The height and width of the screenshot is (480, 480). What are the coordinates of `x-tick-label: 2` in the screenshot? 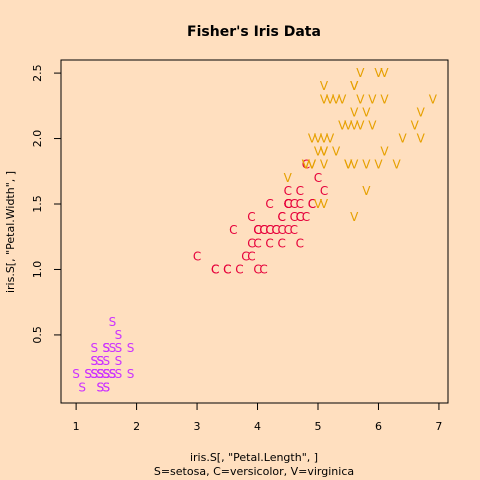 It's located at (136, 426).